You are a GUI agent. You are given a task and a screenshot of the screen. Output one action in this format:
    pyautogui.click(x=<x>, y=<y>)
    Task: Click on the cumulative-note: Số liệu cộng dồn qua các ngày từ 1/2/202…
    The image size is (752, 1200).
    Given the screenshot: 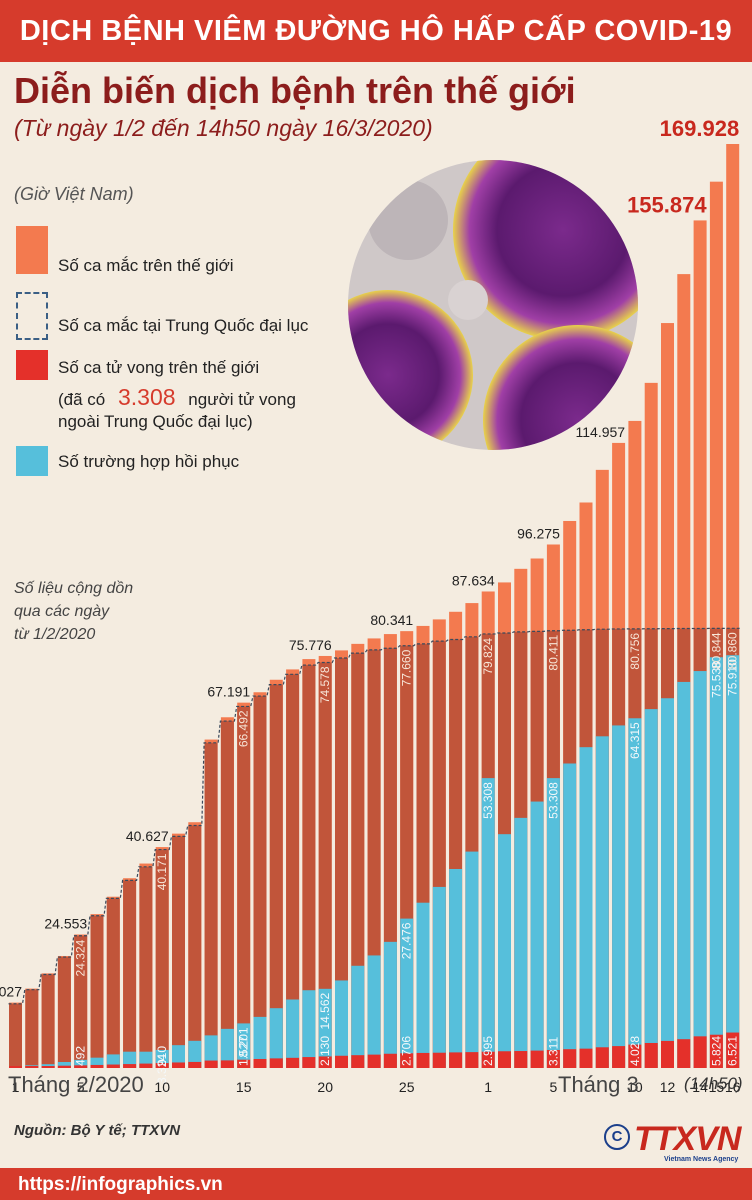 What is the action you would take?
    pyautogui.click(x=73, y=611)
    